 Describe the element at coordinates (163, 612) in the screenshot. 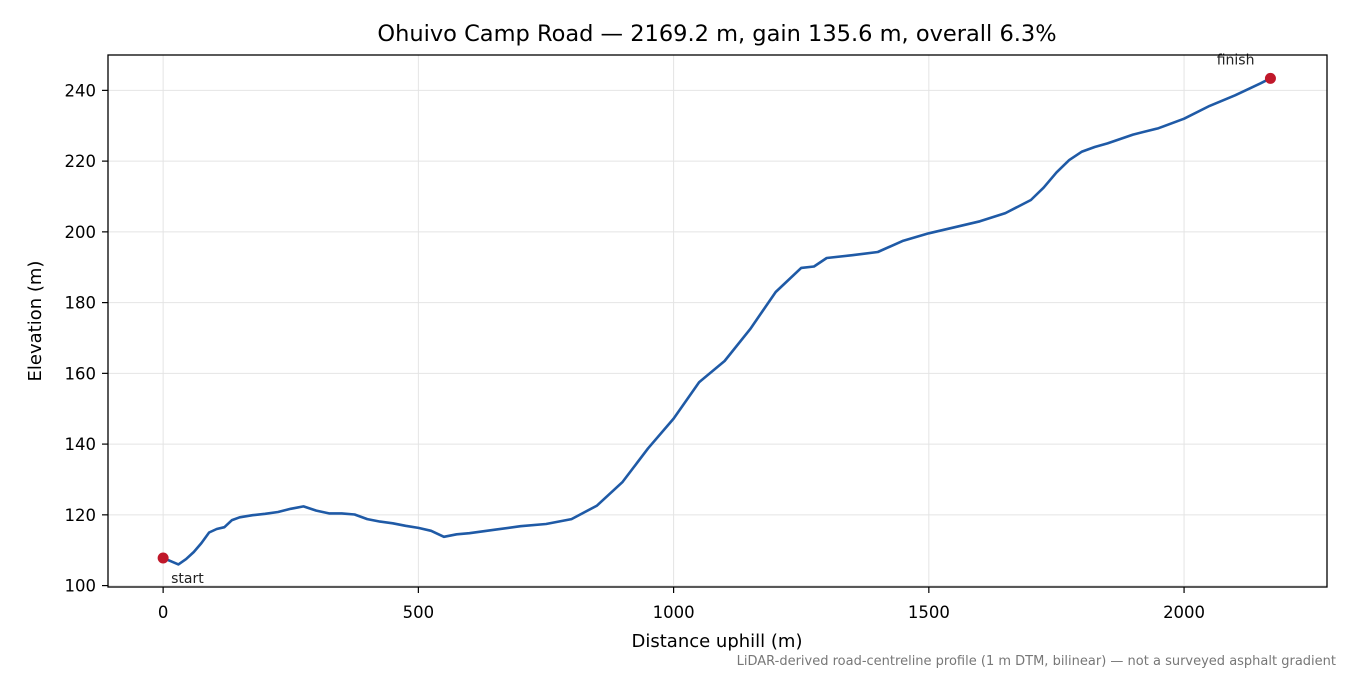

I see `x-tick-label: 0` at that location.